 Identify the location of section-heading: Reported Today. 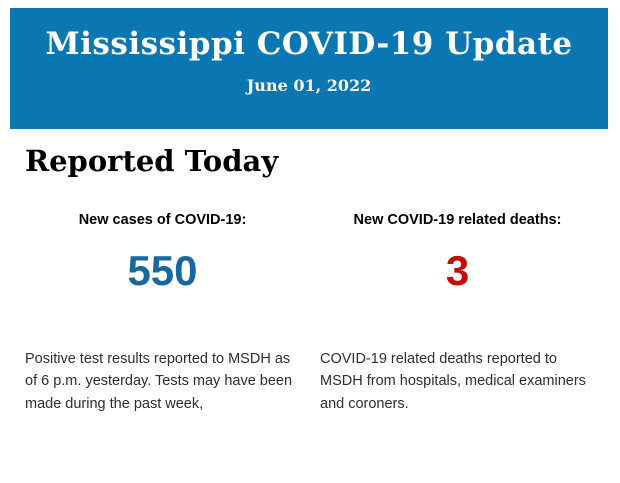
(152, 161).